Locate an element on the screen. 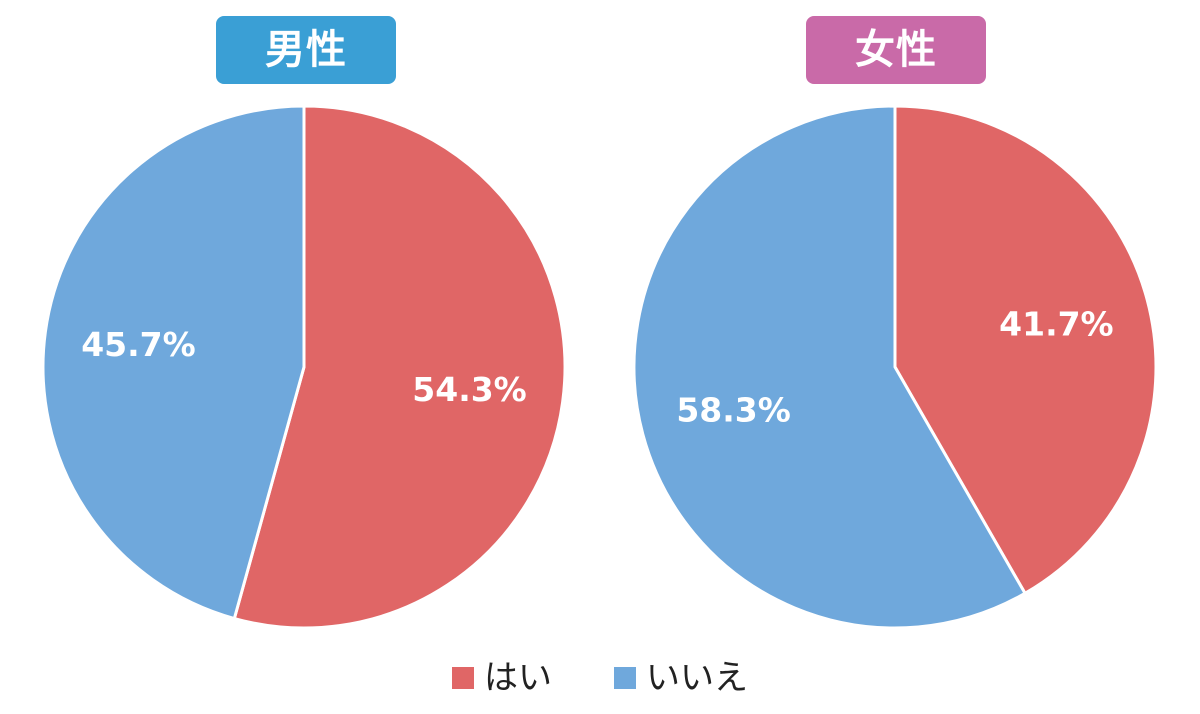 The image size is (1200, 714). legend-swatch-no is located at coordinates (625, 678).